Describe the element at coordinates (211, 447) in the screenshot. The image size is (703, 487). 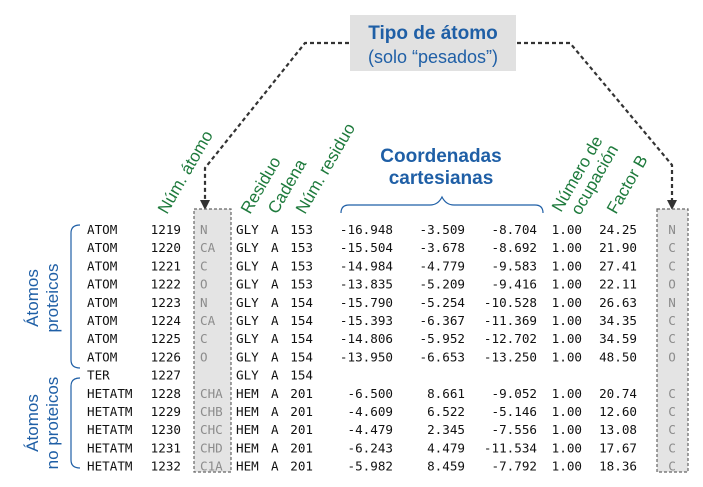
I see `atom-name: CHD` at that location.